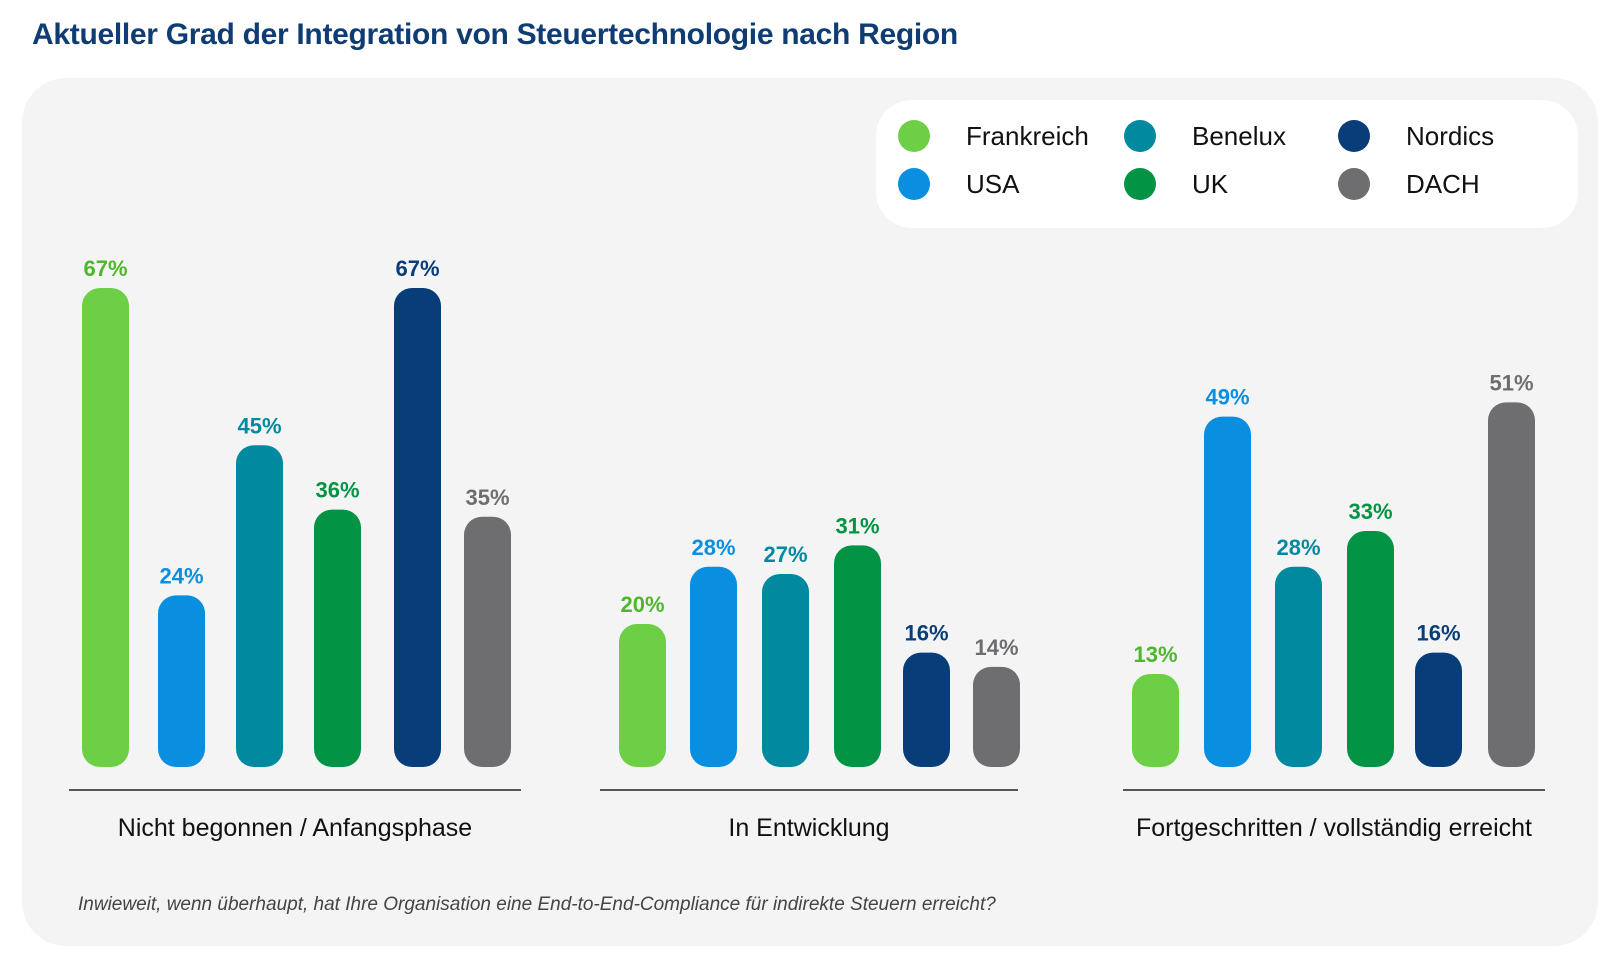  What do you see at coordinates (1354, 136) in the screenshot?
I see `legend-swatch-nordics` at bounding box center [1354, 136].